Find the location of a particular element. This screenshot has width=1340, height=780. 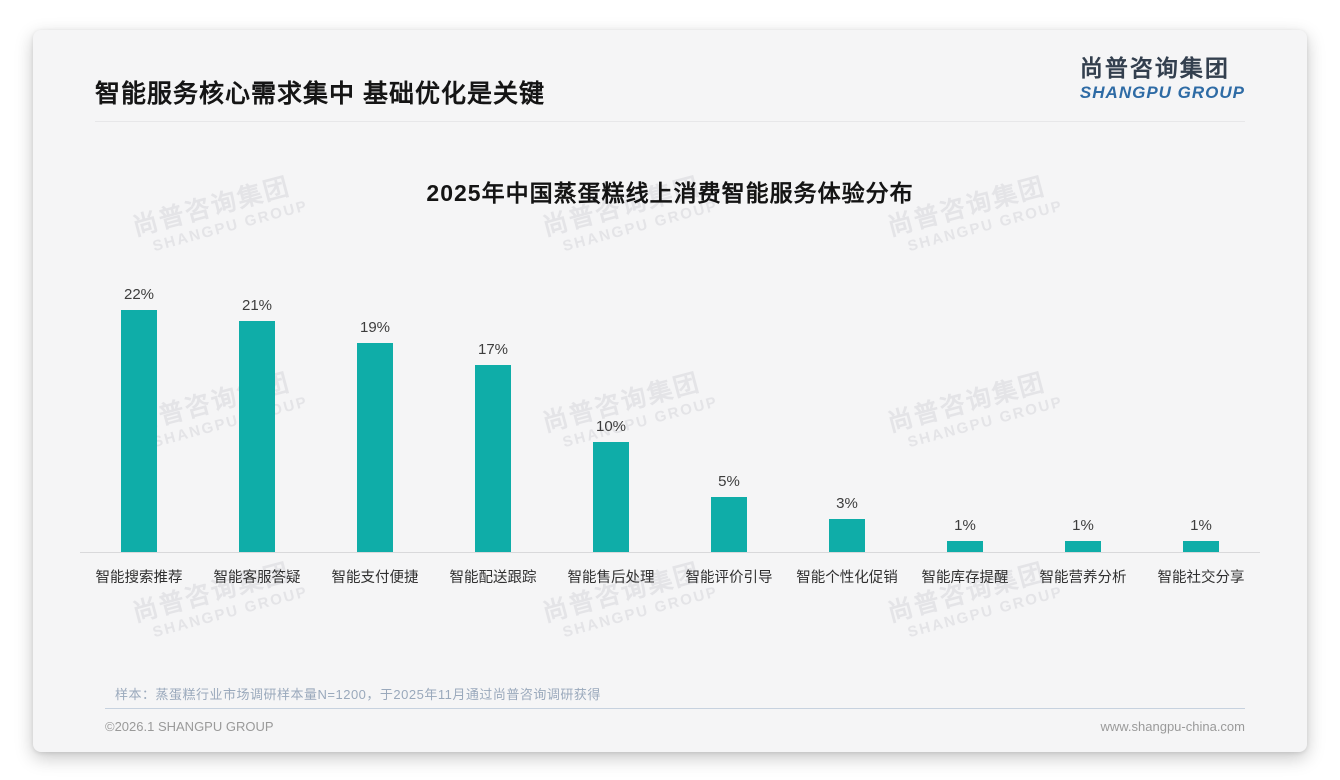

logo-text-en: SHANGPU GROUP is located at coordinates (1162, 92).